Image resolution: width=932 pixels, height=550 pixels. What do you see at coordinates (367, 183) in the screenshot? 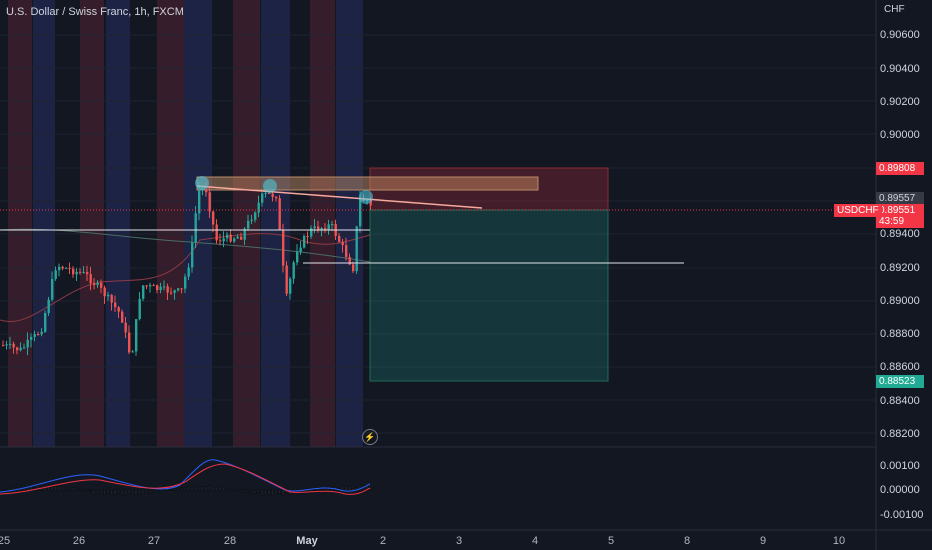
I see `resistance-box` at bounding box center [367, 183].